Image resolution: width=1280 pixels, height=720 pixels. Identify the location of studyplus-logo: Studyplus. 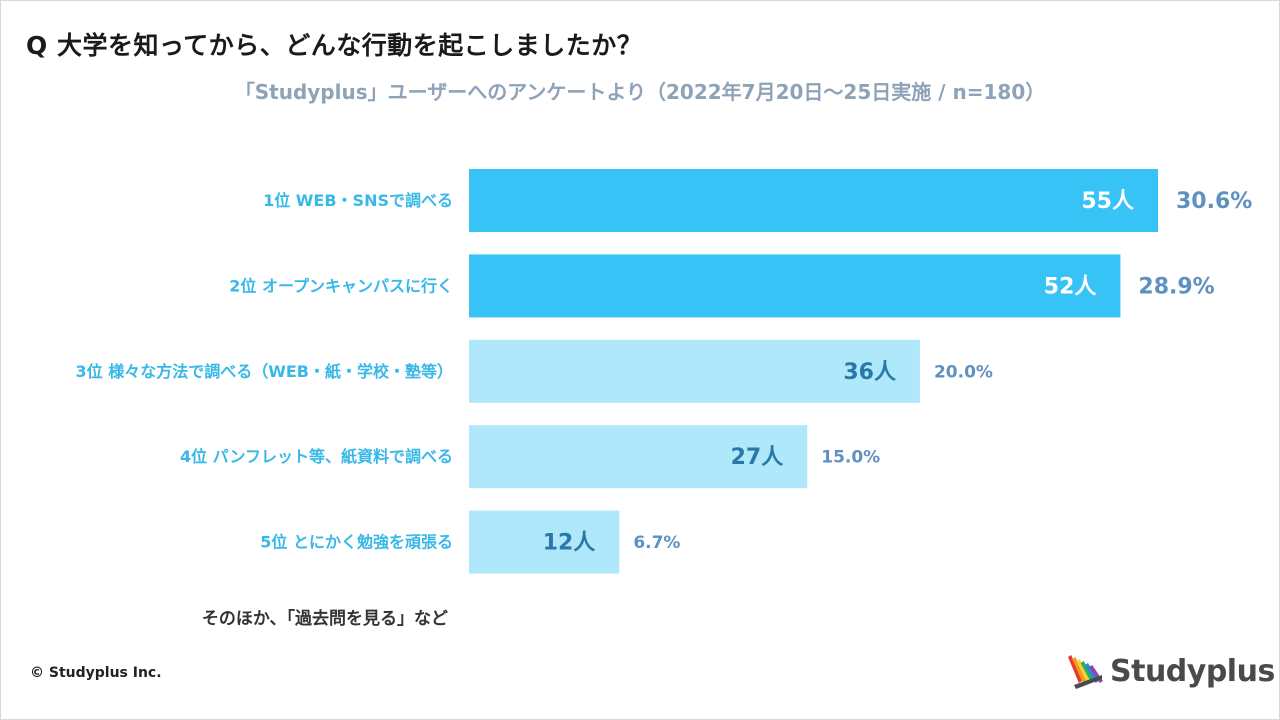
(1169, 671).